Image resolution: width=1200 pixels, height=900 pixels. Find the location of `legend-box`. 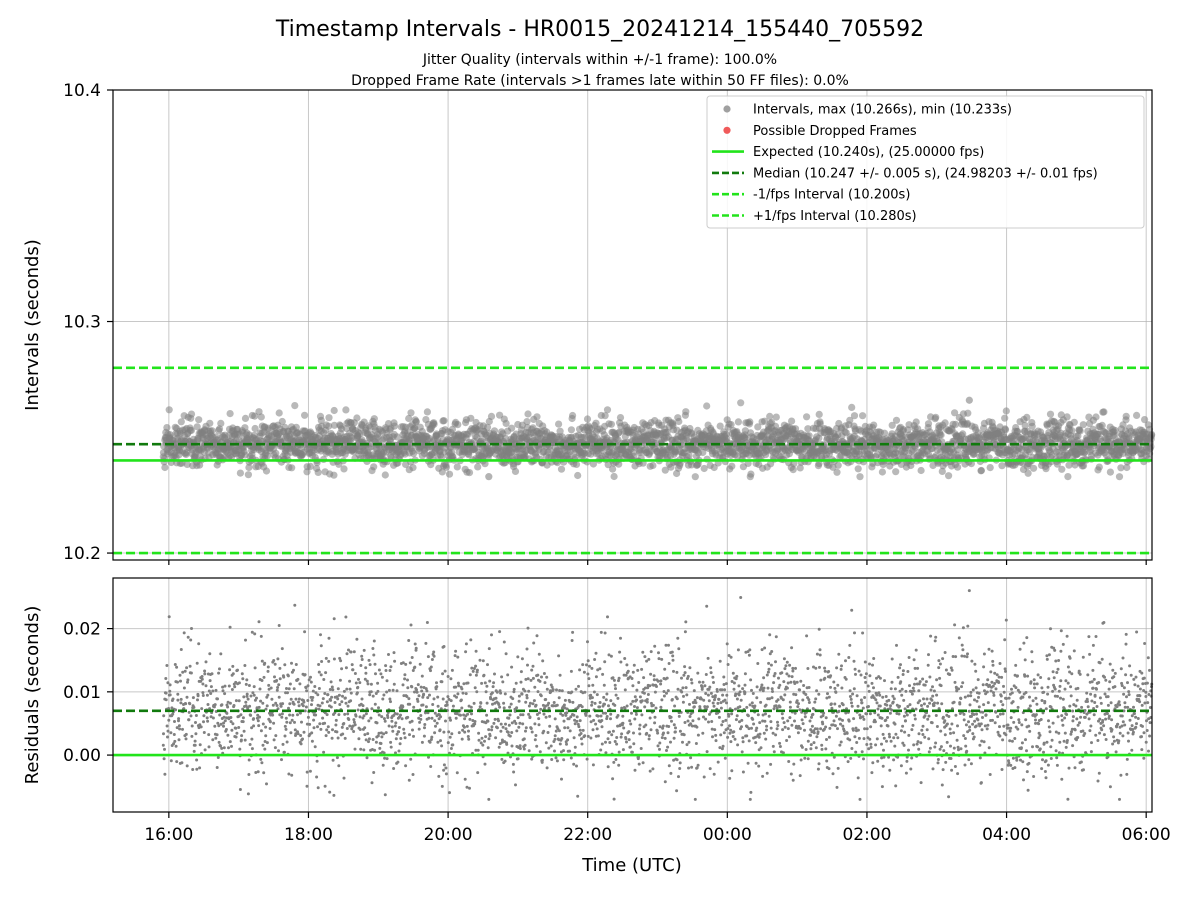

legend-box is located at coordinates (925, 162).